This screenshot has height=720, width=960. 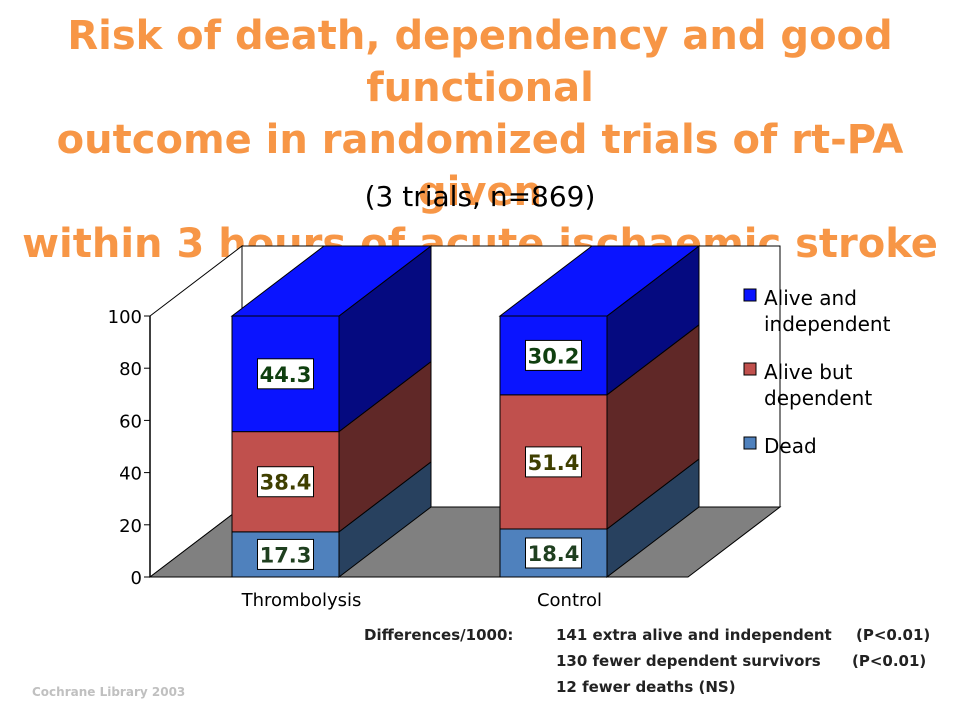 What do you see at coordinates (646, 687) in the screenshot?
I see `difference-row-3: 12 fewer deaths (NS)` at bounding box center [646, 687].